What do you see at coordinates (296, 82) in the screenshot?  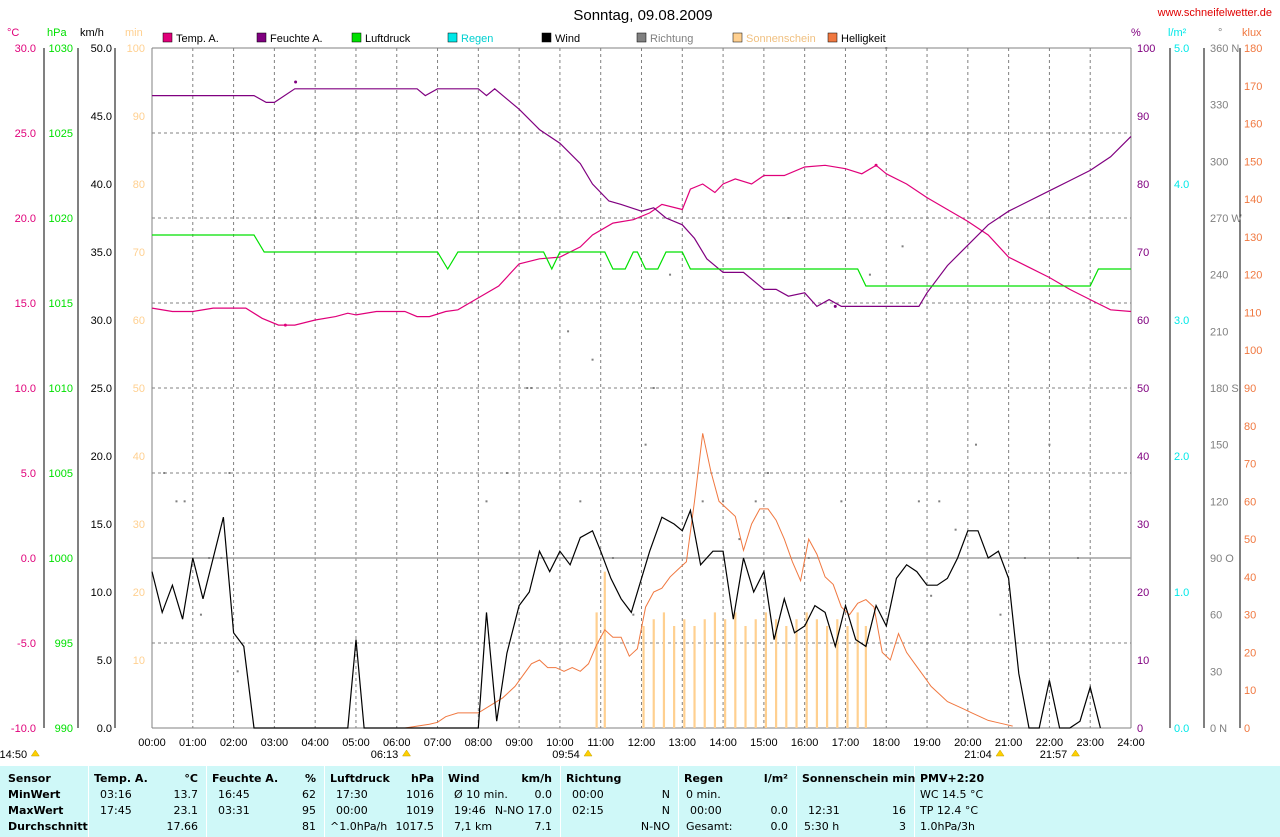 I see `min-max-marker` at bounding box center [296, 82].